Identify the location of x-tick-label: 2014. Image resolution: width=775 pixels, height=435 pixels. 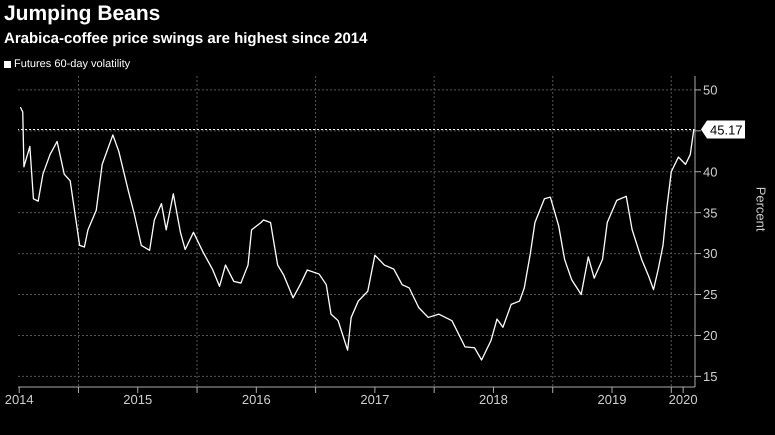
(19, 400).